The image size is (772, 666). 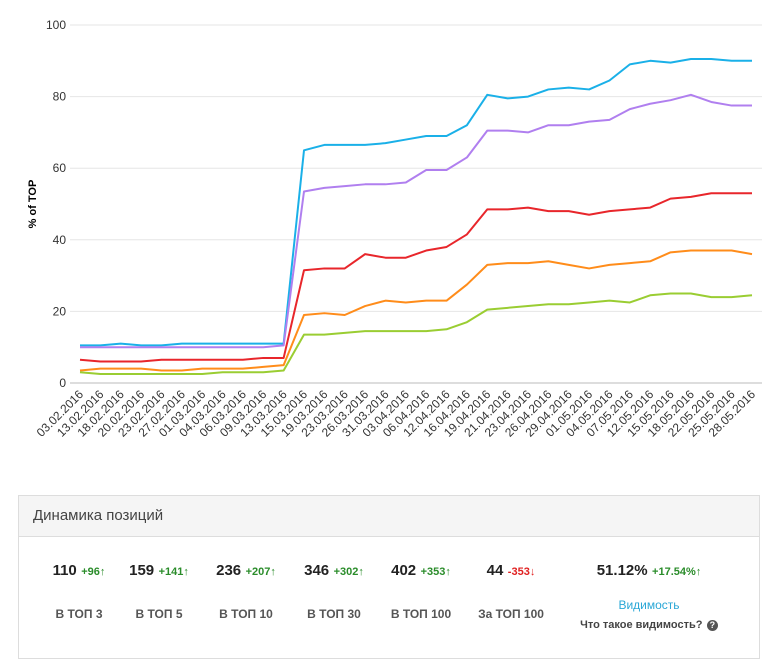 I want to click on stat-label: В ТОП 5, so click(x=159, y=614).